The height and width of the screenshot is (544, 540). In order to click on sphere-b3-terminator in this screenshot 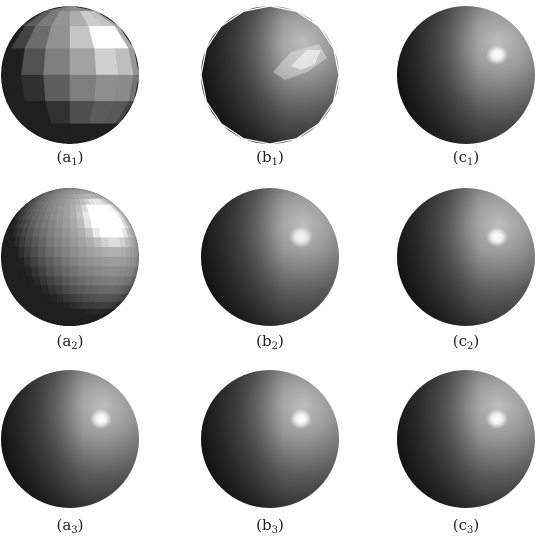, I will do `click(270, 439)`.